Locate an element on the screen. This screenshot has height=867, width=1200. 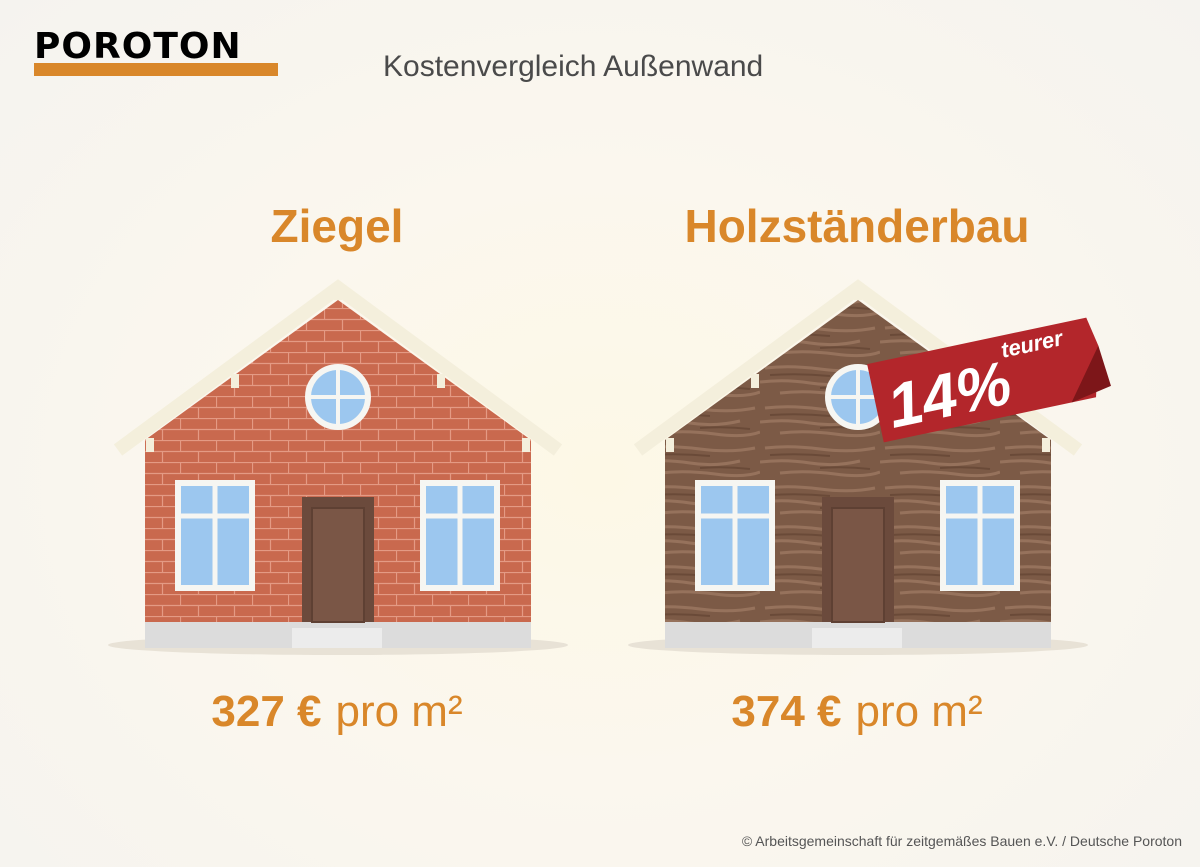
logo-text: POROTON is located at coordinates (138, 46).